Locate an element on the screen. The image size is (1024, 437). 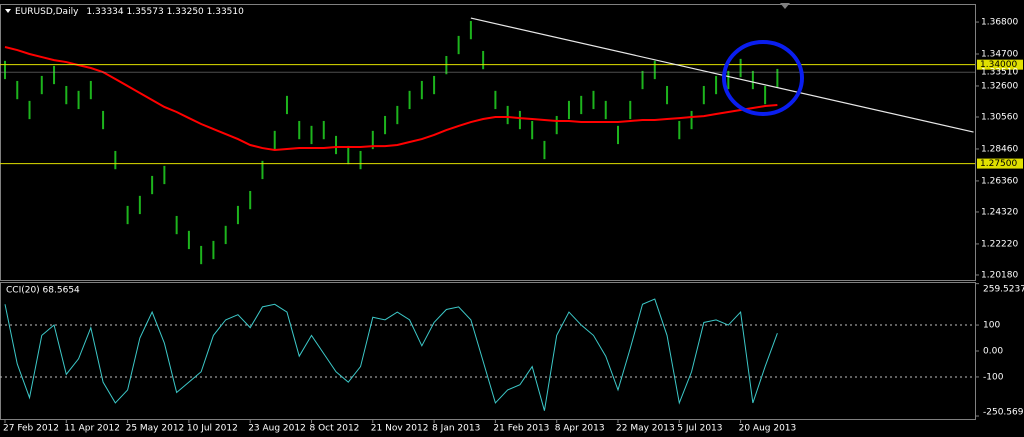
y-tick-label: -100 is located at coordinates (993, 377).